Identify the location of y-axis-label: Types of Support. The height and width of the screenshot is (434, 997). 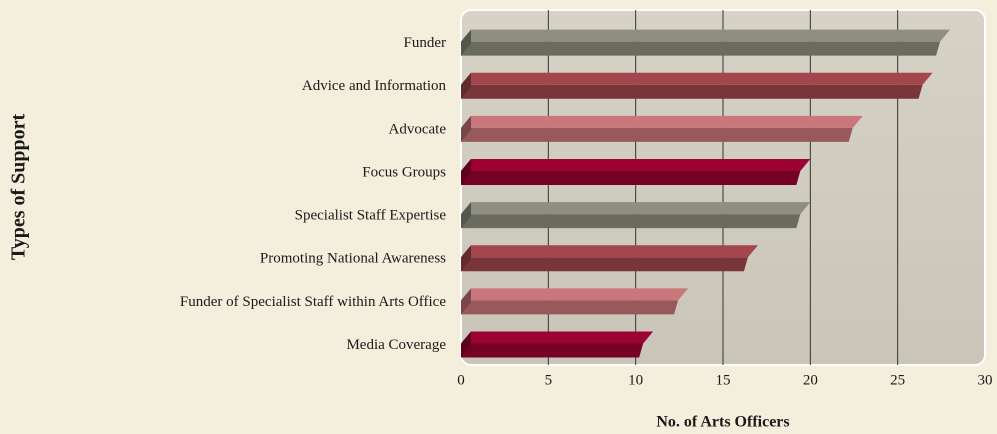
(19, 186).